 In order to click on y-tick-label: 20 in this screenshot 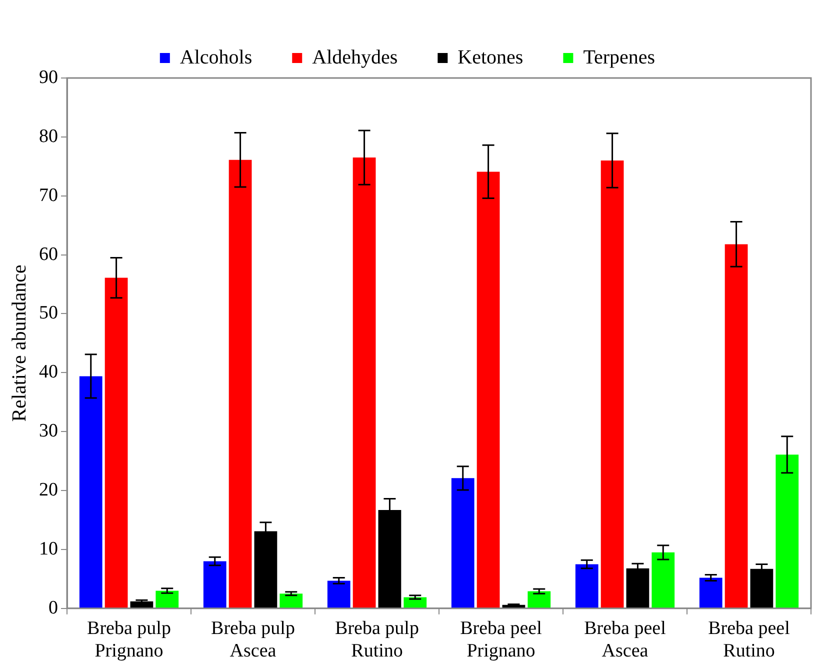, I will do `click(48, 490)`.